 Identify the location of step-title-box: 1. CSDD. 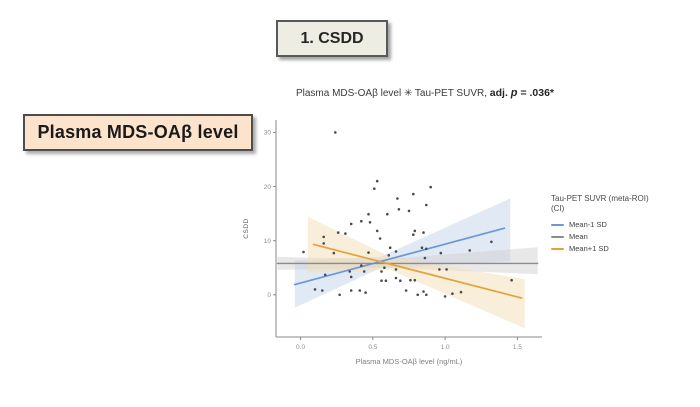
(332, 38).